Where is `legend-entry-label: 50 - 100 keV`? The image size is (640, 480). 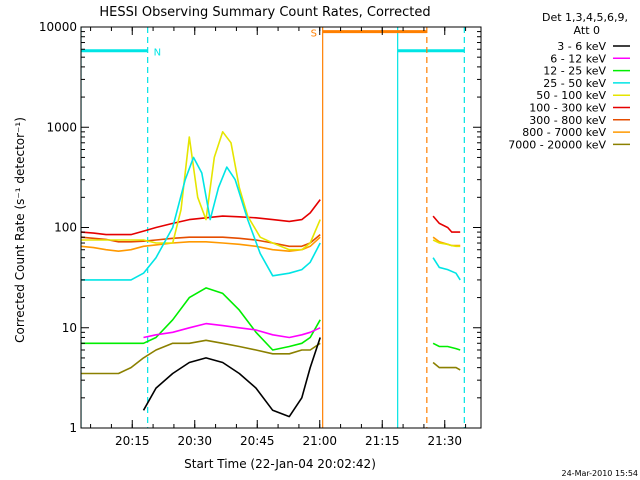 legend-entry-label: 50 - 100 keV is located at coordinates (571, 95).